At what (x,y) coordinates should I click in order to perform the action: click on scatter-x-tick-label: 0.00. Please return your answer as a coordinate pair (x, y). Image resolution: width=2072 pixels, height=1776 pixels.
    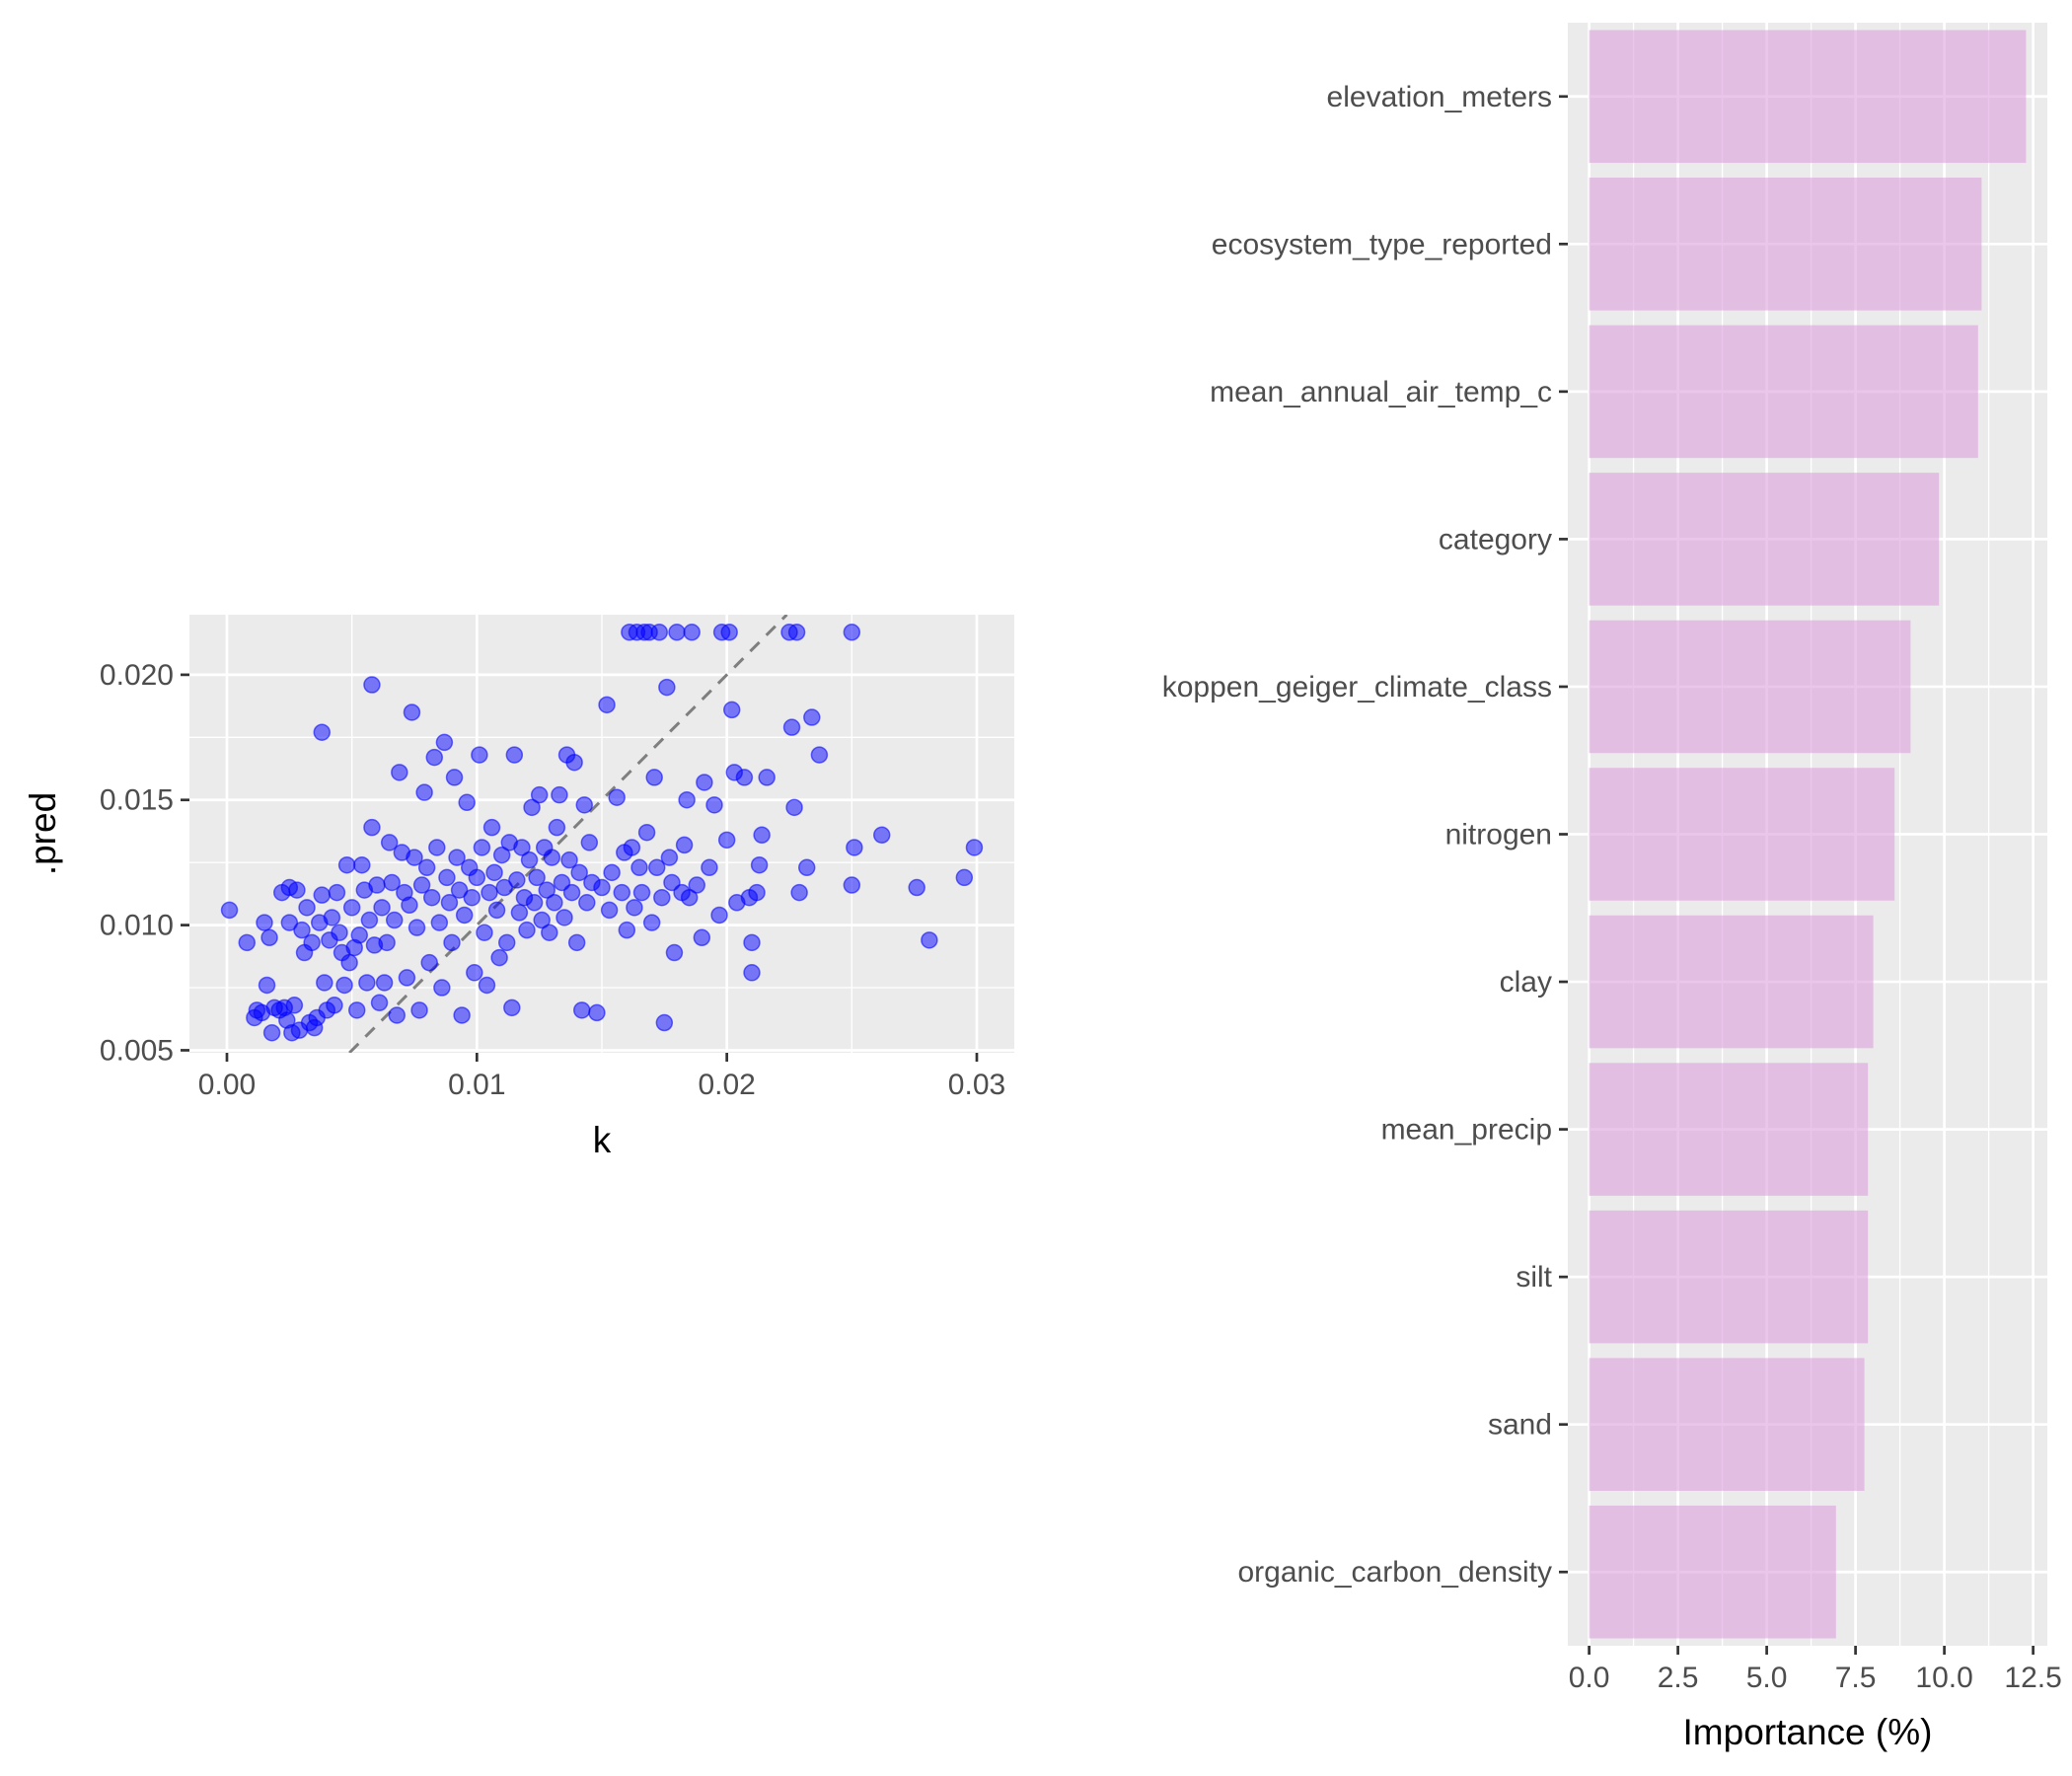
    Looking at the image, I should click on (227, 1085).